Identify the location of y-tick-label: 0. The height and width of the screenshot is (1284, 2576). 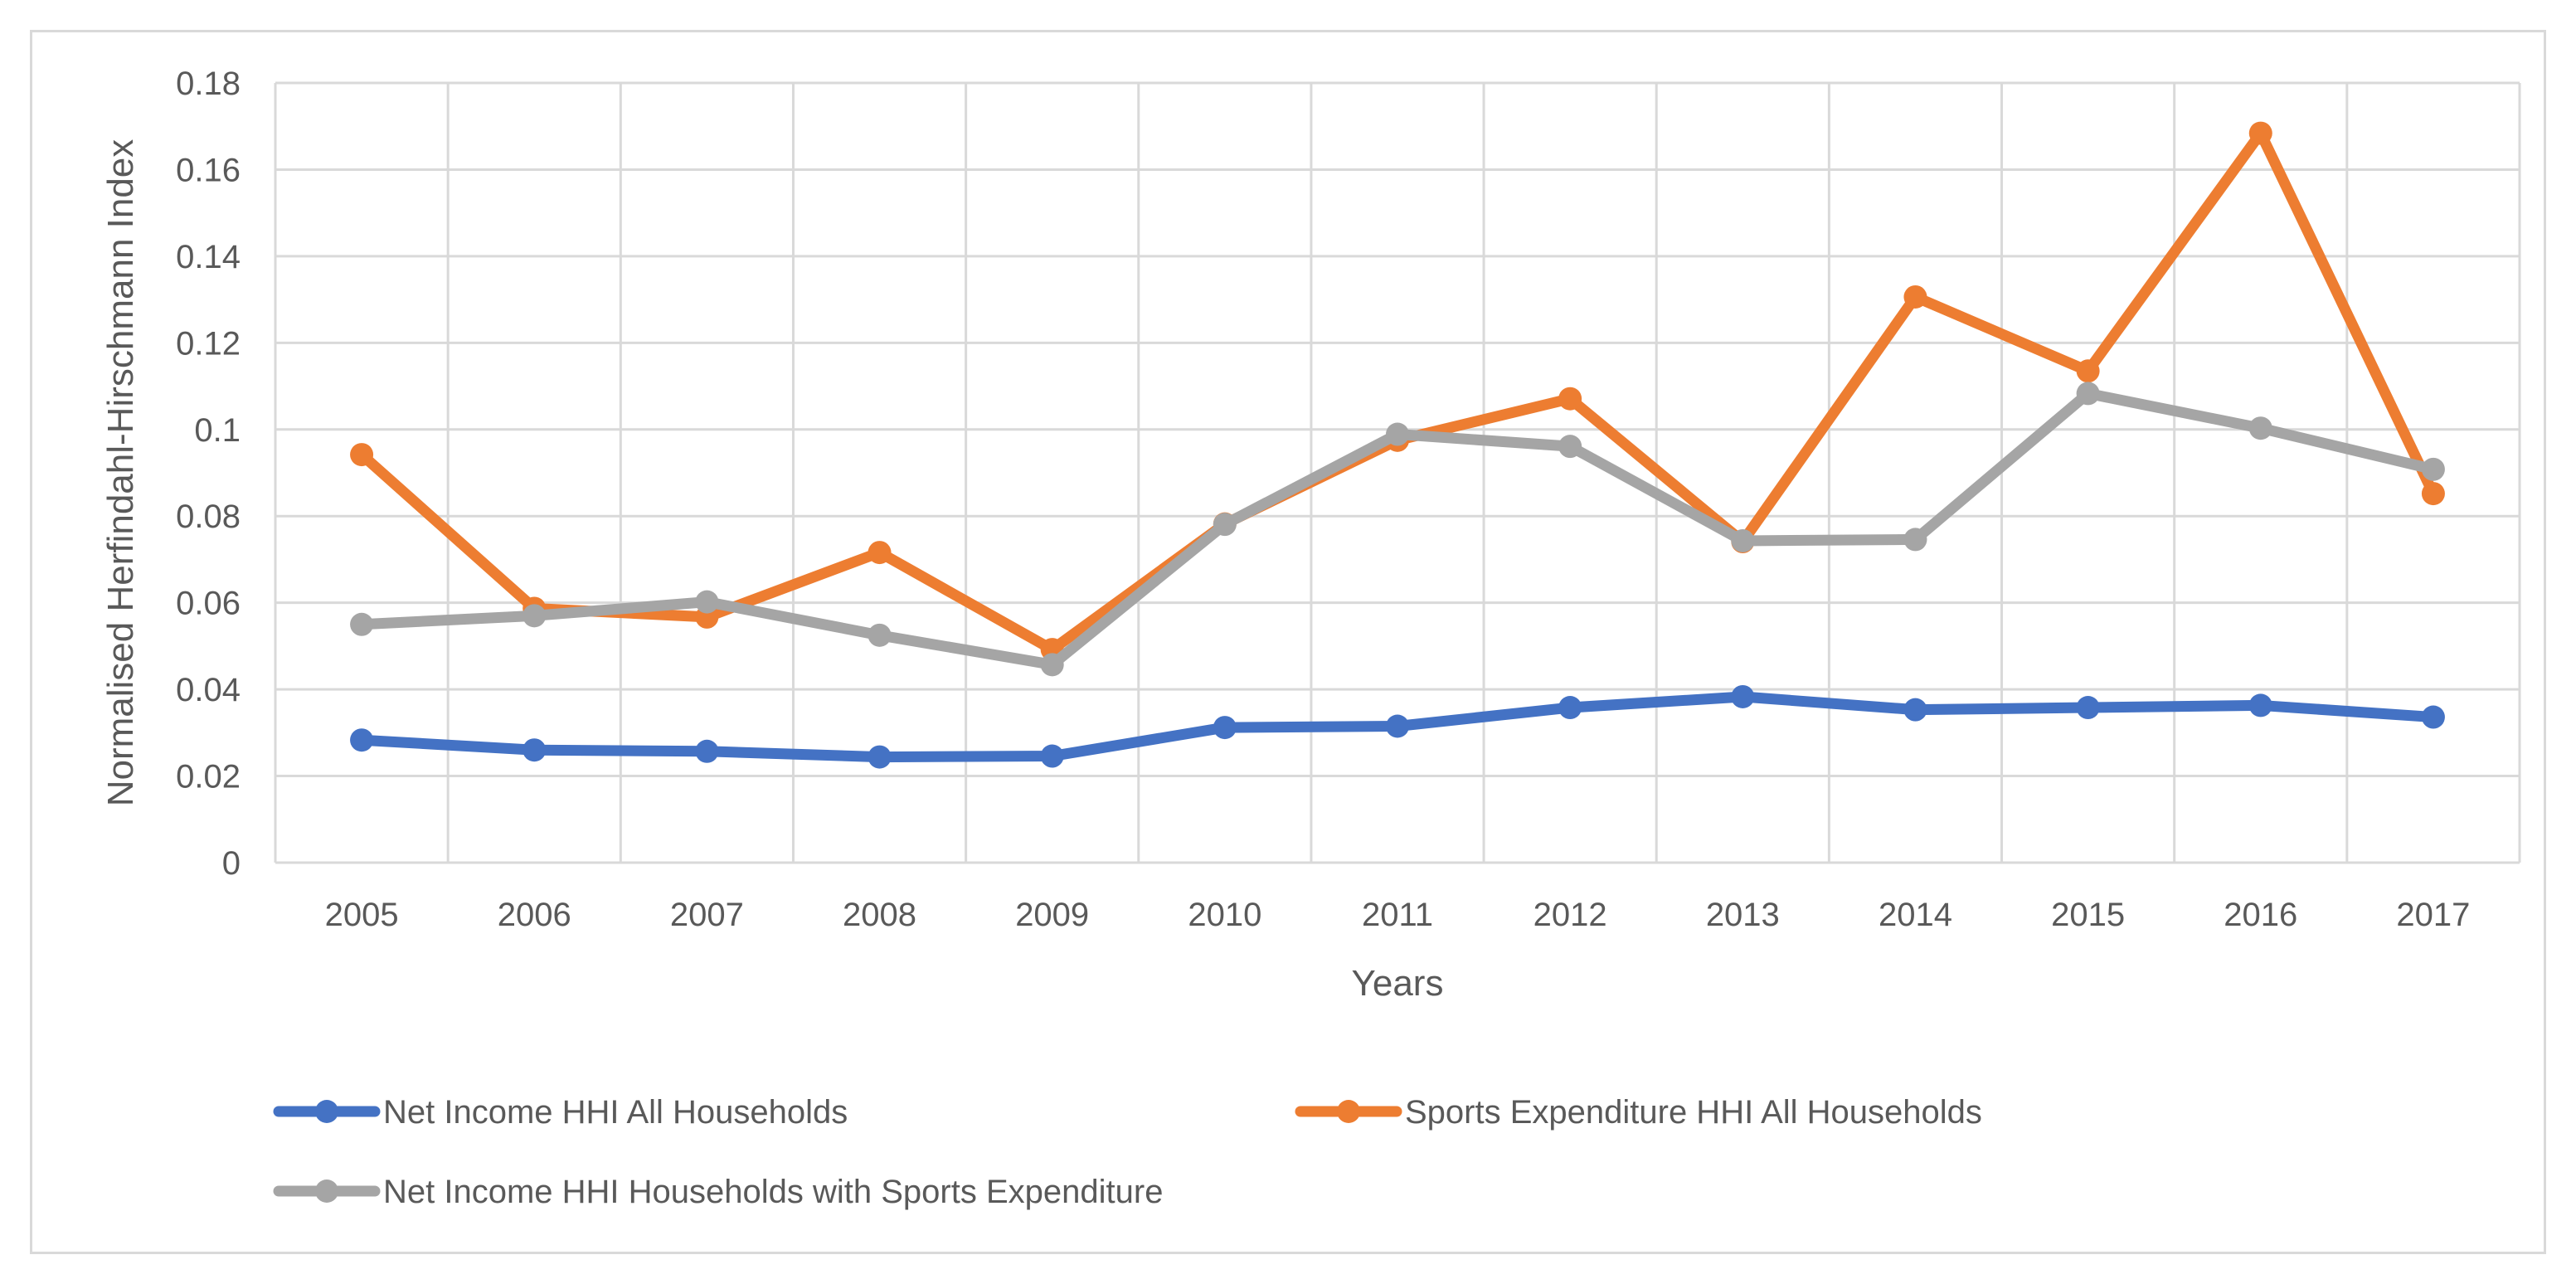
(232, 863).